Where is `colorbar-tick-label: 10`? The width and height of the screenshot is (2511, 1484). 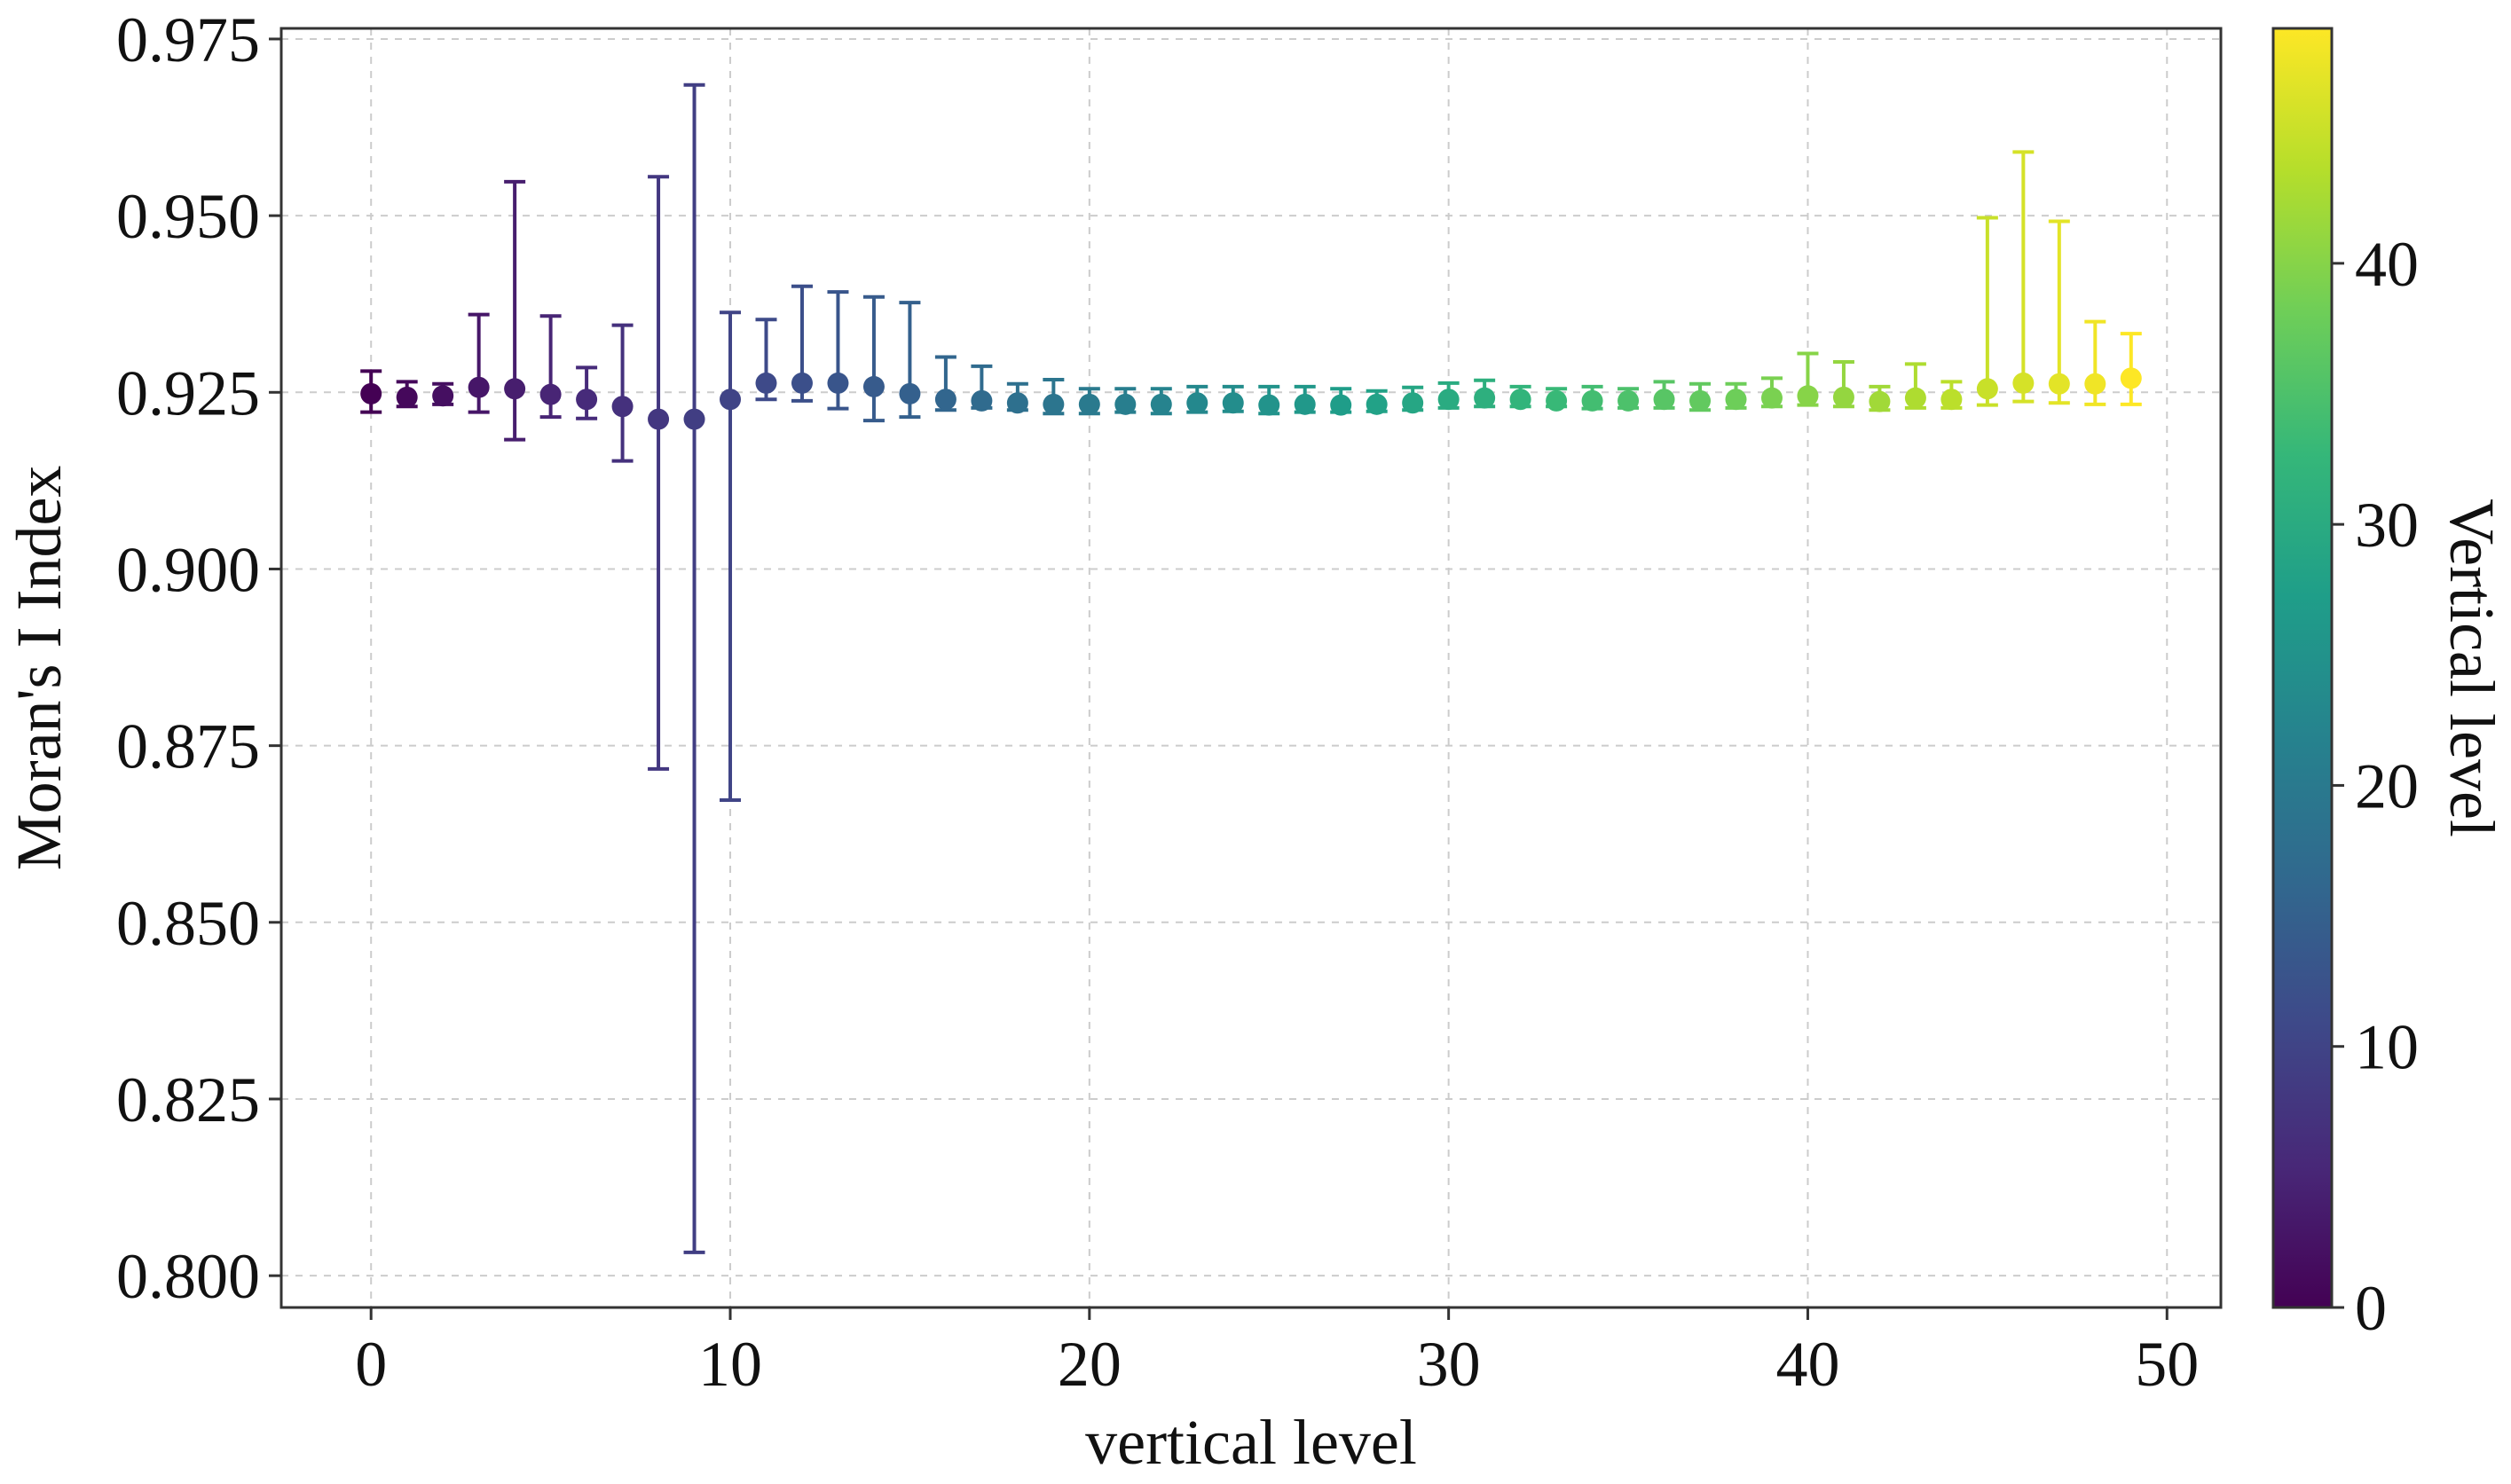
colorbar-tick-label: 10 is located at coordinates (2387, 1047).